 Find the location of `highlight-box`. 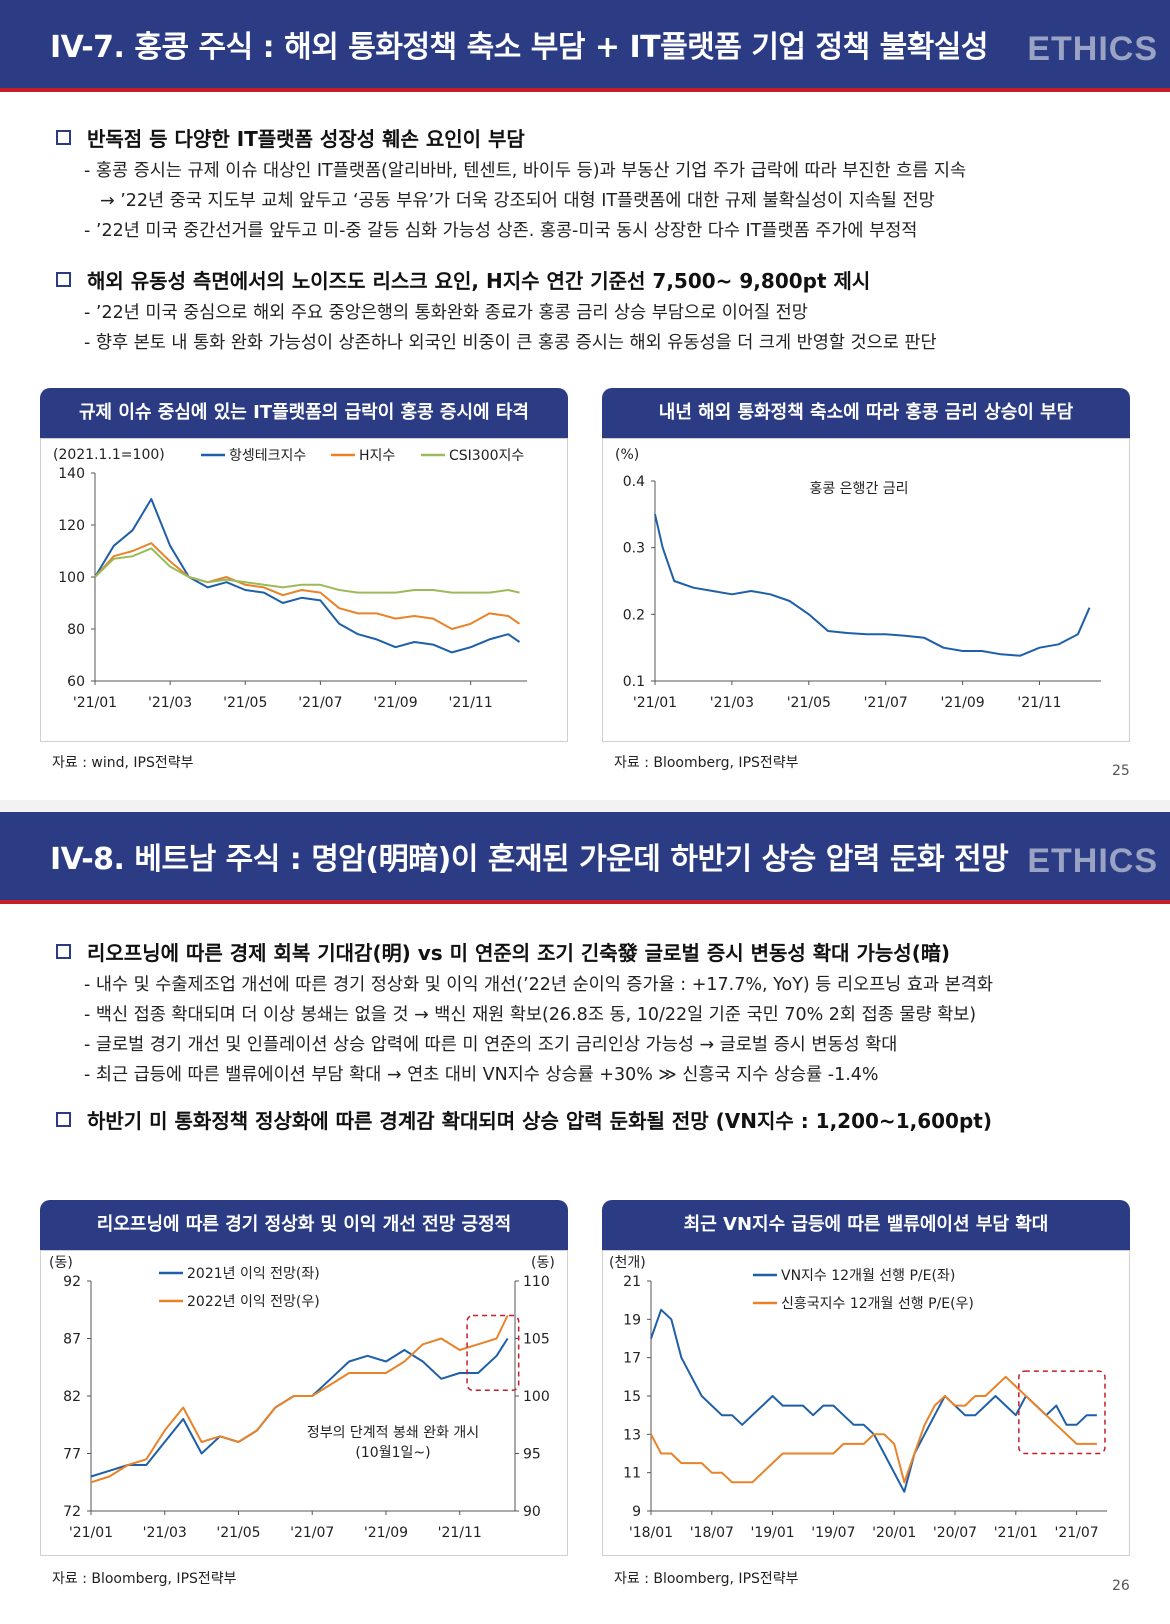

highlight-box is located at coordinates (493, 1352).